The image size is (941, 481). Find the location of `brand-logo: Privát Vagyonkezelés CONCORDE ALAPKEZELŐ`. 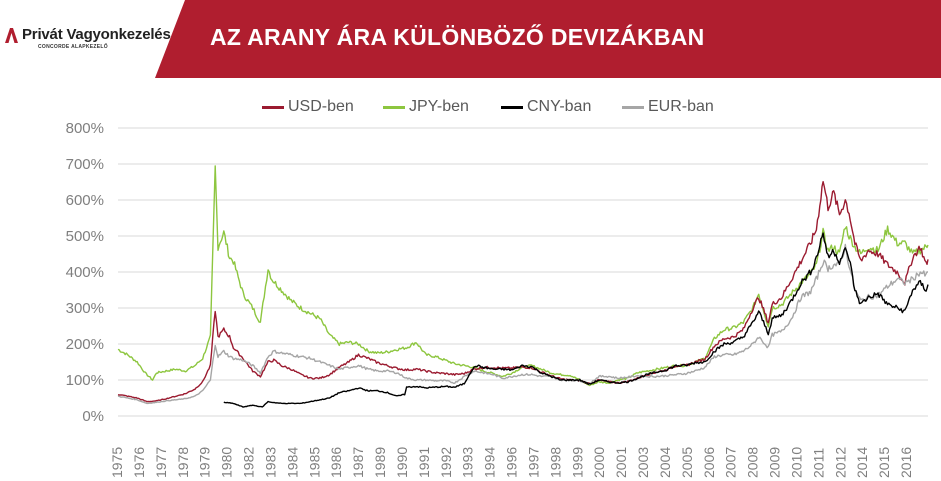

brand-logo: Privát Vagyonkezelés CONCORDE ALAPKEZELŐ is located at coordinates (91, 38).